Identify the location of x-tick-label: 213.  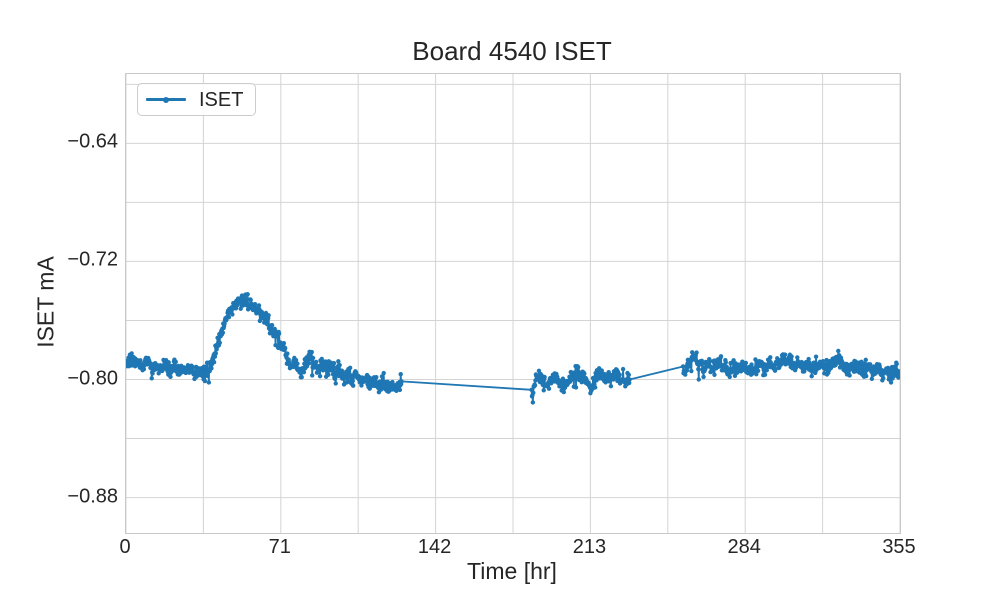
(589, 547).